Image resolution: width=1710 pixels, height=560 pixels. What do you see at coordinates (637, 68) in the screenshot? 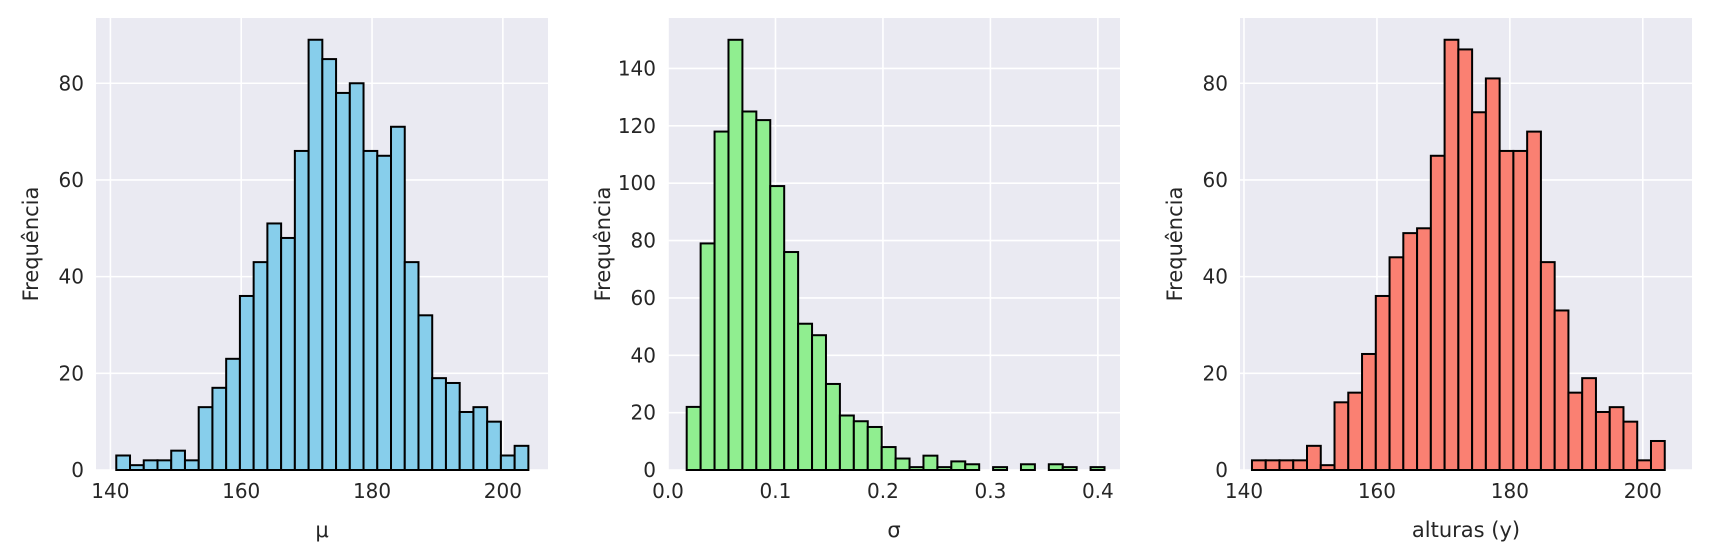
I see `y-tick-label: 140` at bounding box center [637, 68].